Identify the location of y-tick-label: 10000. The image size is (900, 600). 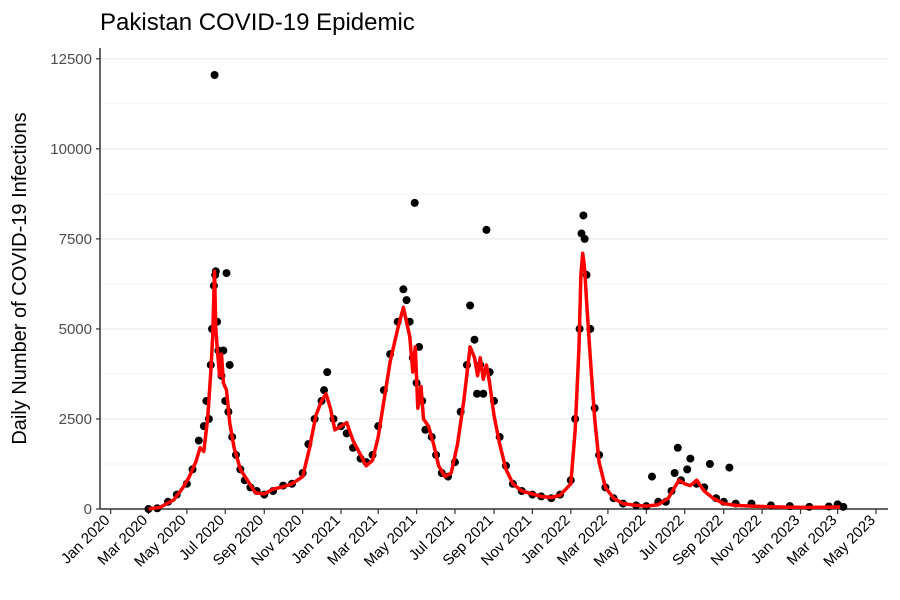
(71, 149).